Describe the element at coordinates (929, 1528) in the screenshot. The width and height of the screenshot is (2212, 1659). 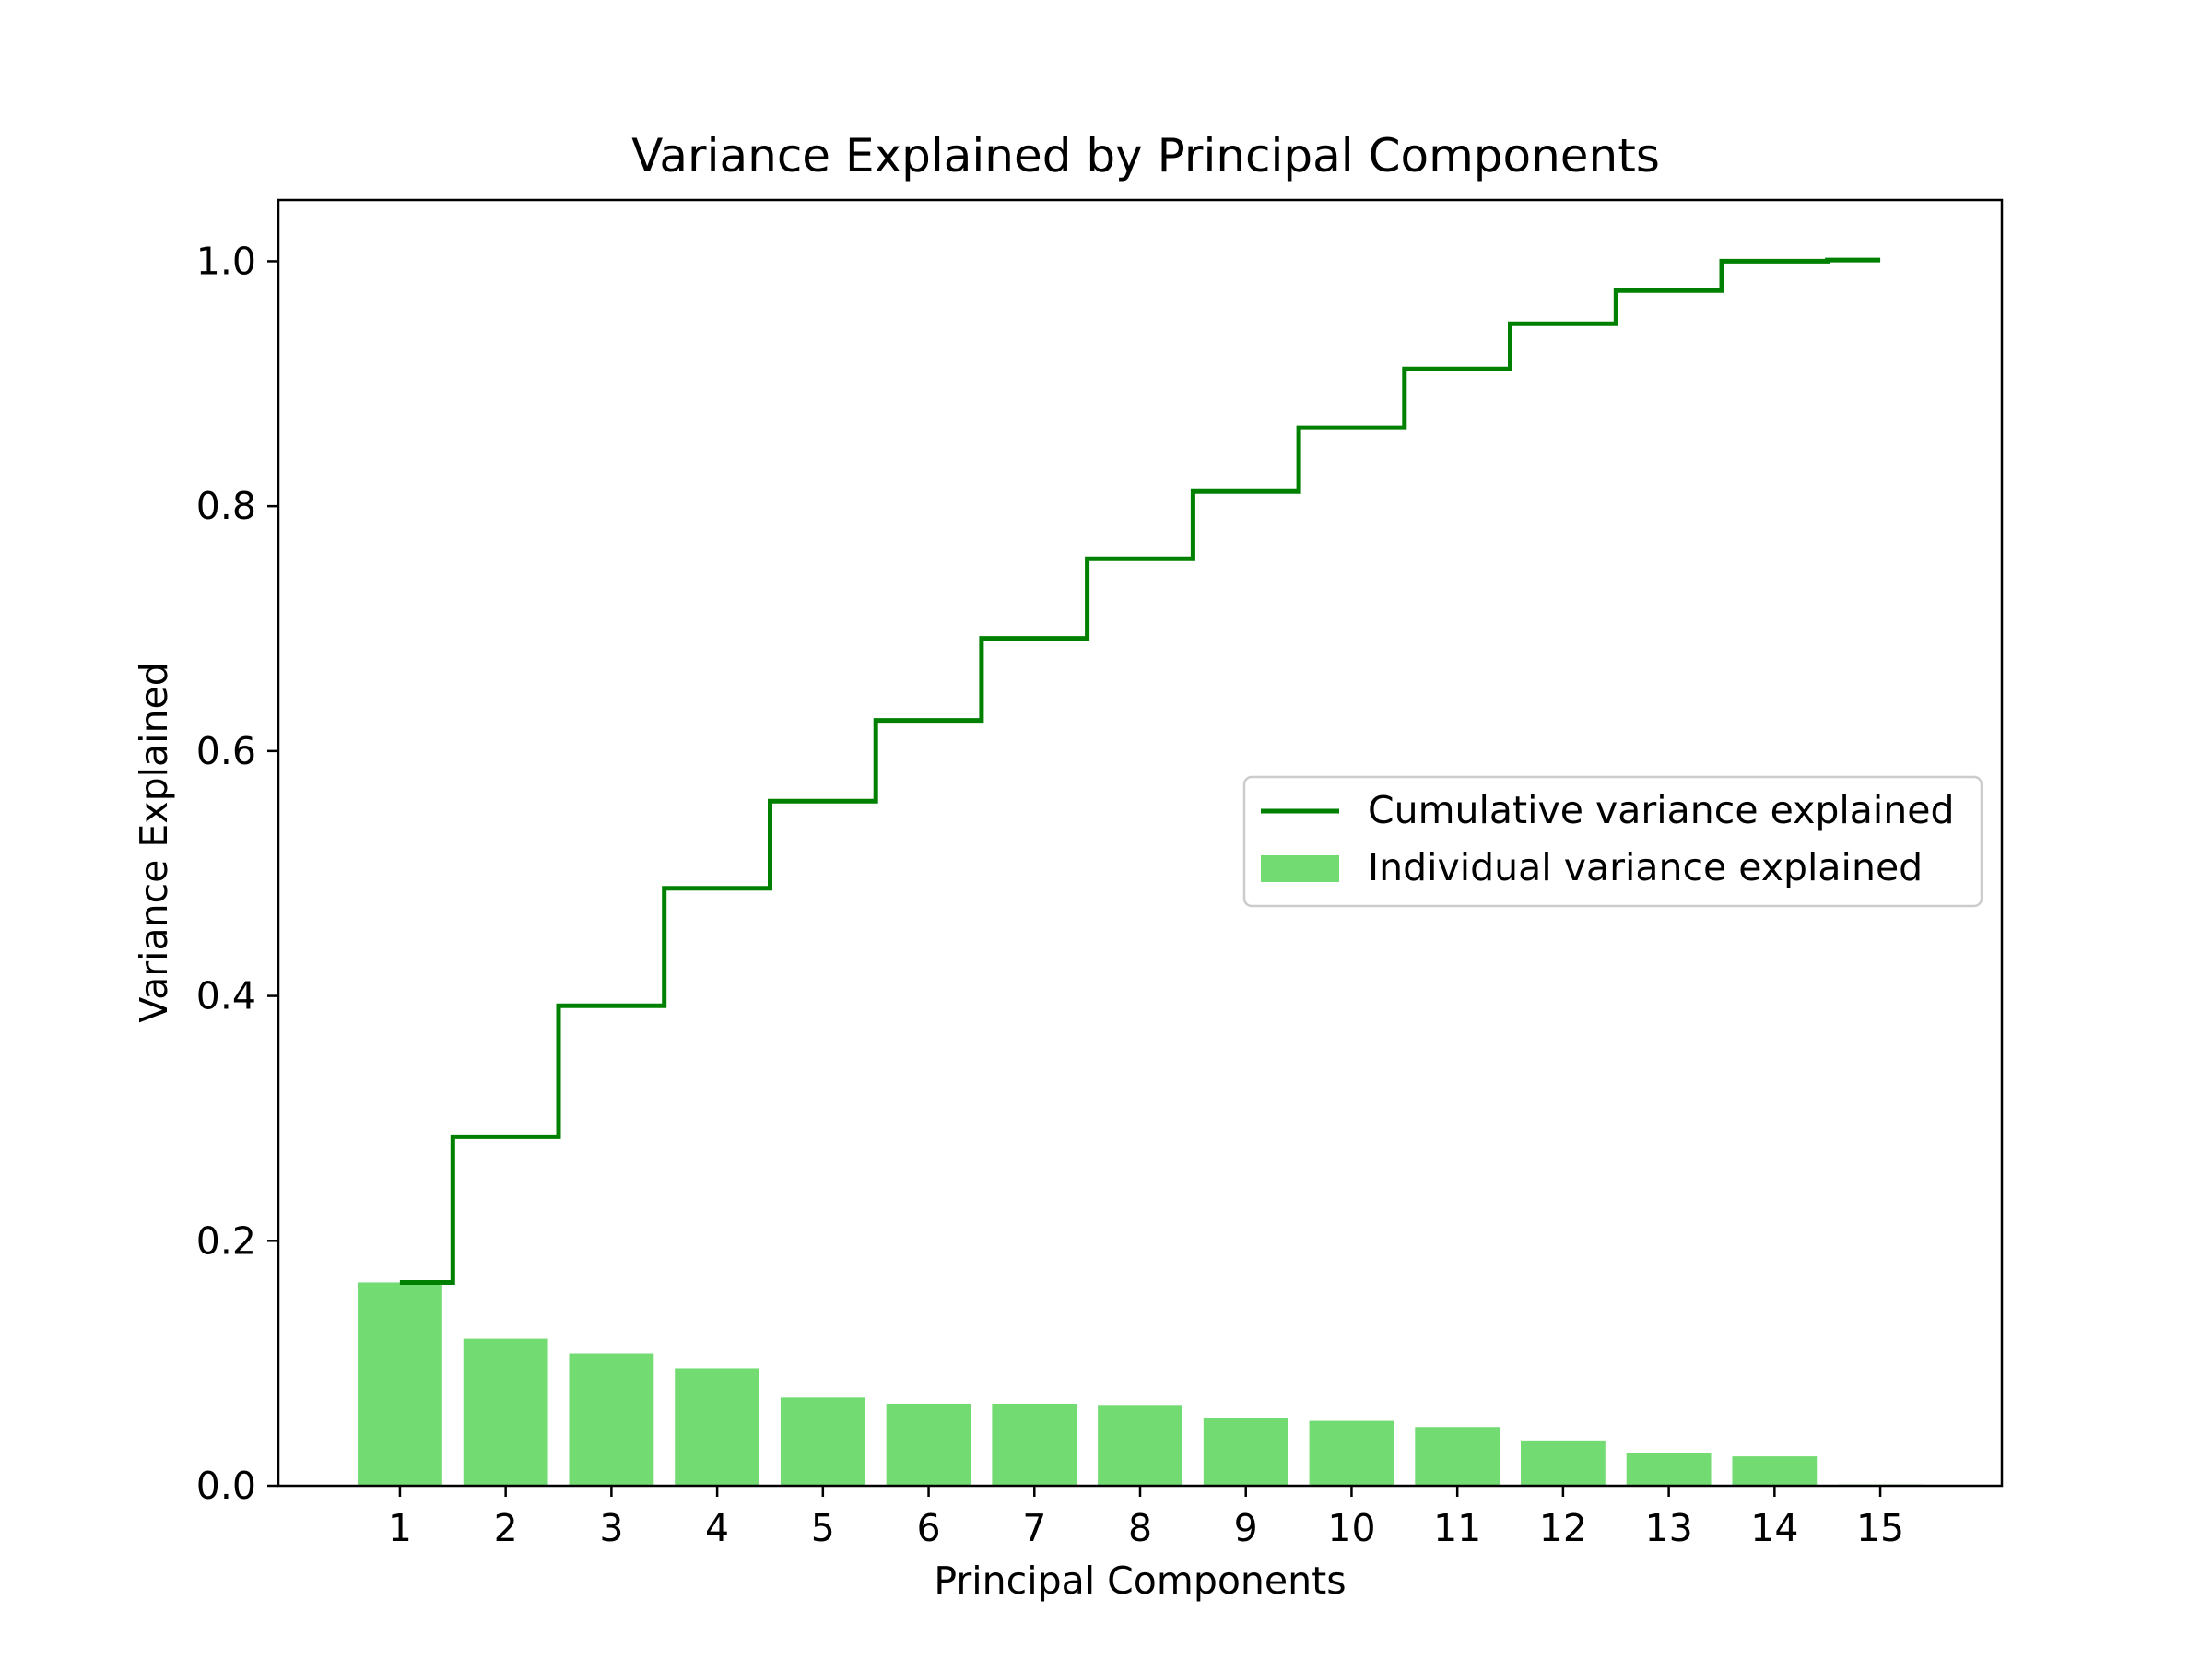
I see `x-tick-label: 6` at that location.